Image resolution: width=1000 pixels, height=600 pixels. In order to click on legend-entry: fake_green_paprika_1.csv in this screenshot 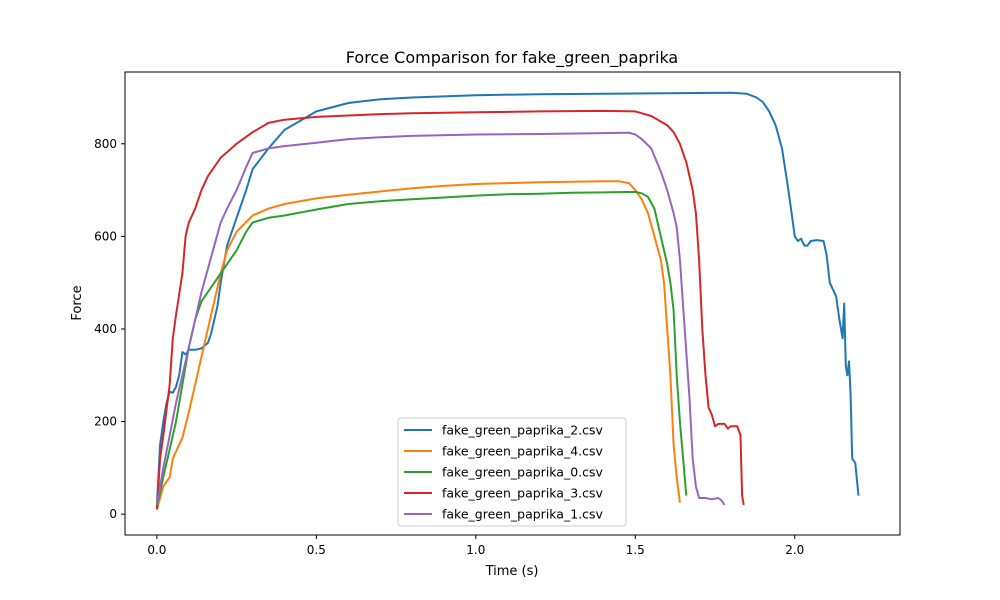, I will do `click(523, 514)`.